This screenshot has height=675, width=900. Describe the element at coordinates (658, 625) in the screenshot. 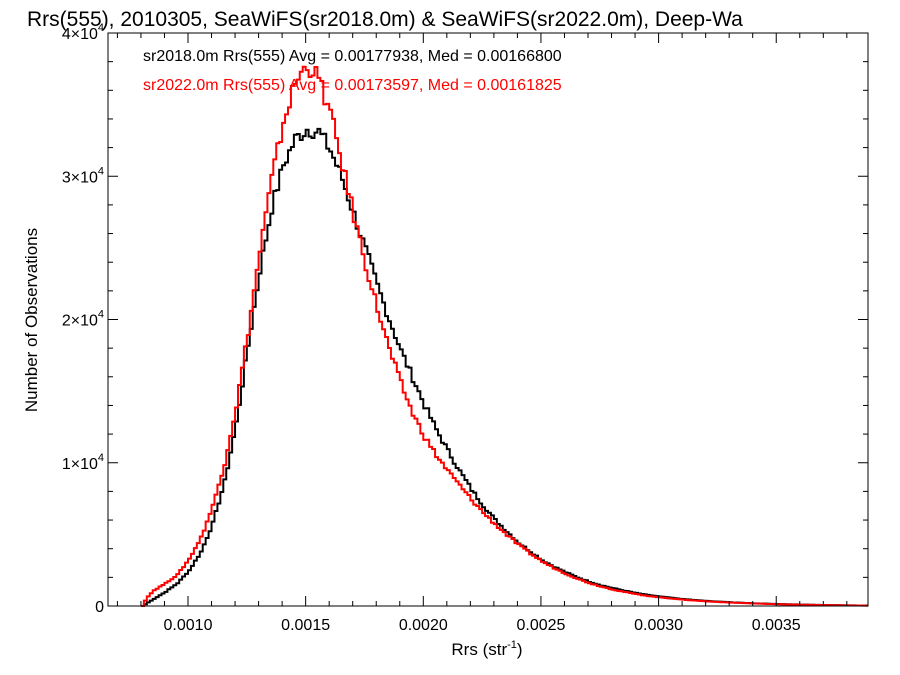

I see `x-tick-label: 0.0030` at that location.